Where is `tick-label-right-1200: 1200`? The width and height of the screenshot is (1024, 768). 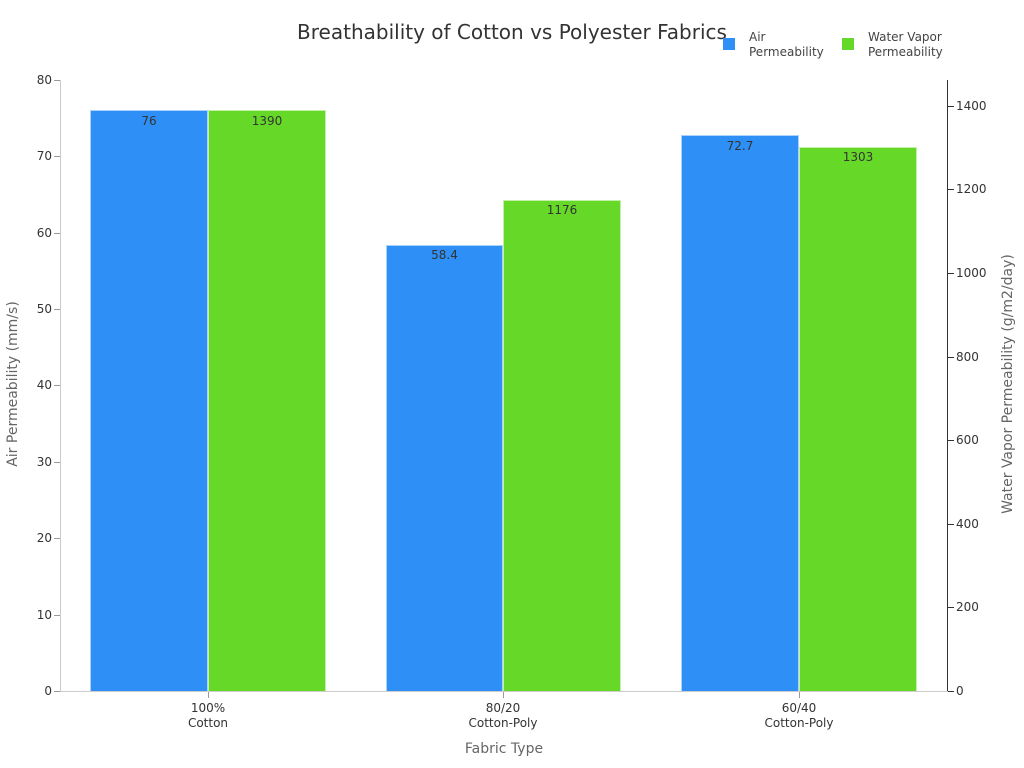 tick-label-right-1200: 1200 is located at coordinates (971, 189).